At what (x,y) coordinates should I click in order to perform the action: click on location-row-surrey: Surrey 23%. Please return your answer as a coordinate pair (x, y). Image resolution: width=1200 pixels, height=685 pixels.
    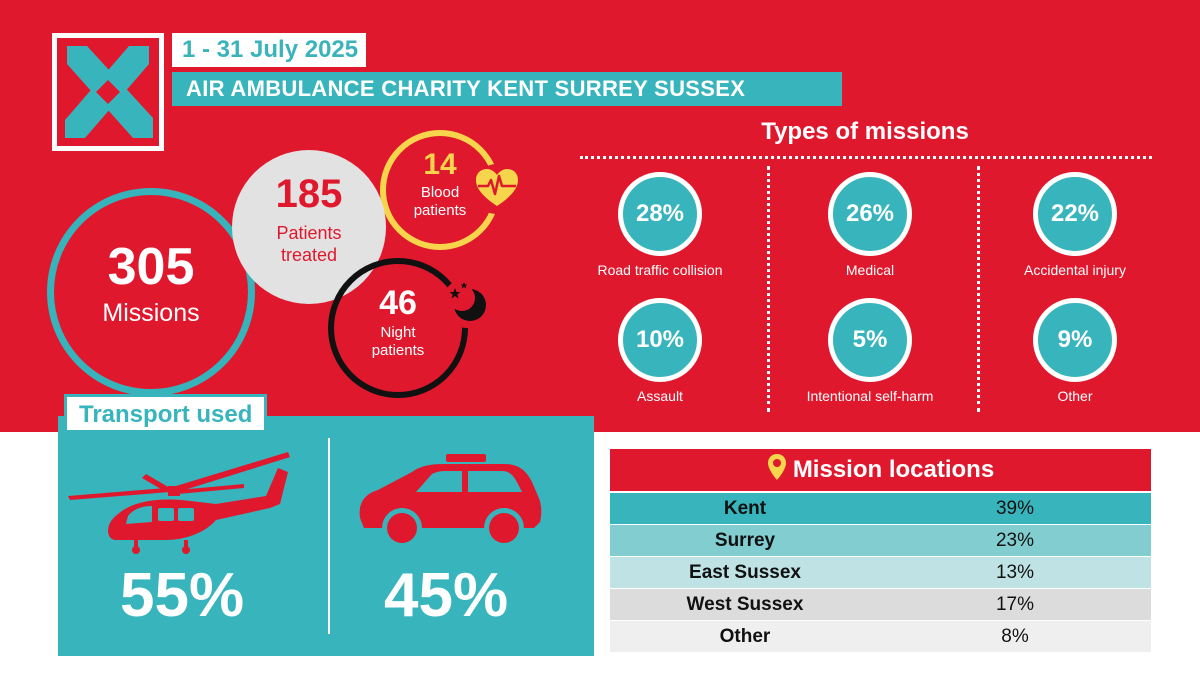
    Looking at the image, I should click on (880, 540).